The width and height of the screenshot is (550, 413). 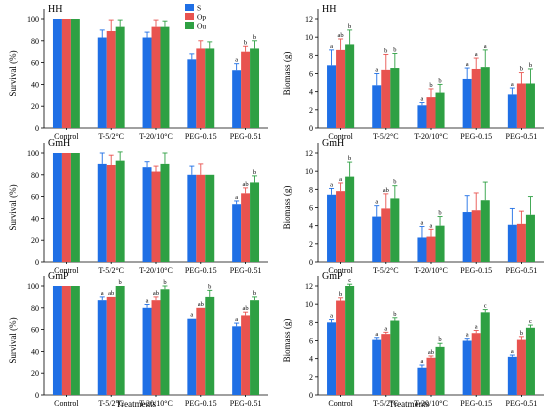 What do you see at coordinates (309, 153) in the screenshot?
I see `y-tick-label: 12` at bounding box center [309, 153].